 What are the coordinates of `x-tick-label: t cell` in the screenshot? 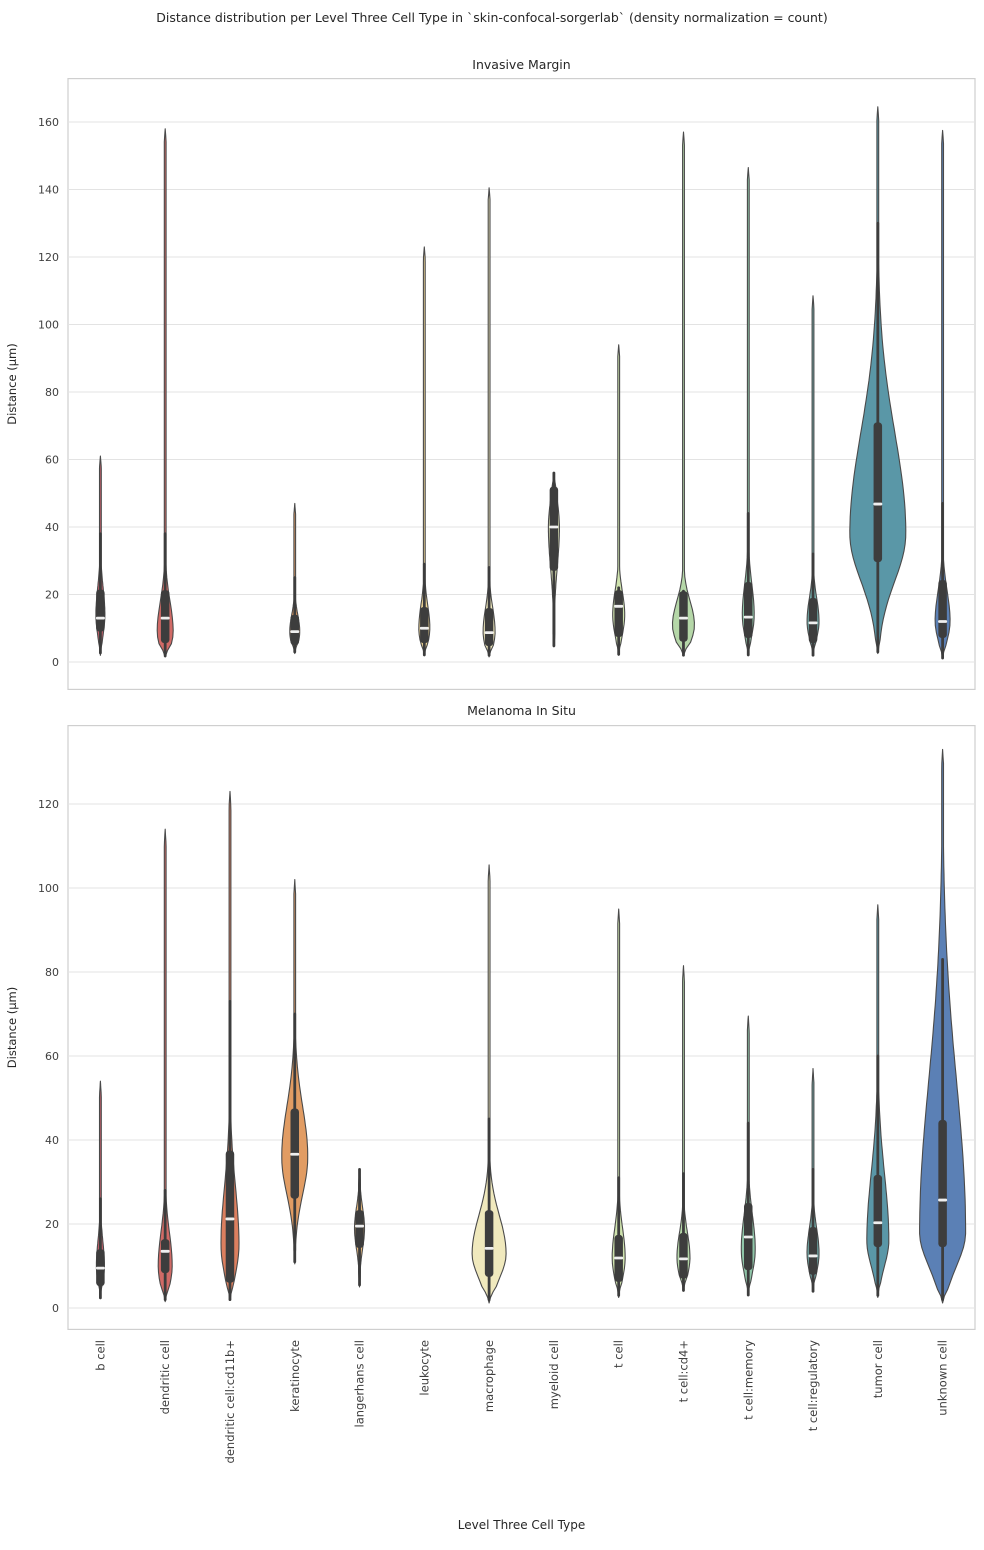 It's located at (619, 1354).